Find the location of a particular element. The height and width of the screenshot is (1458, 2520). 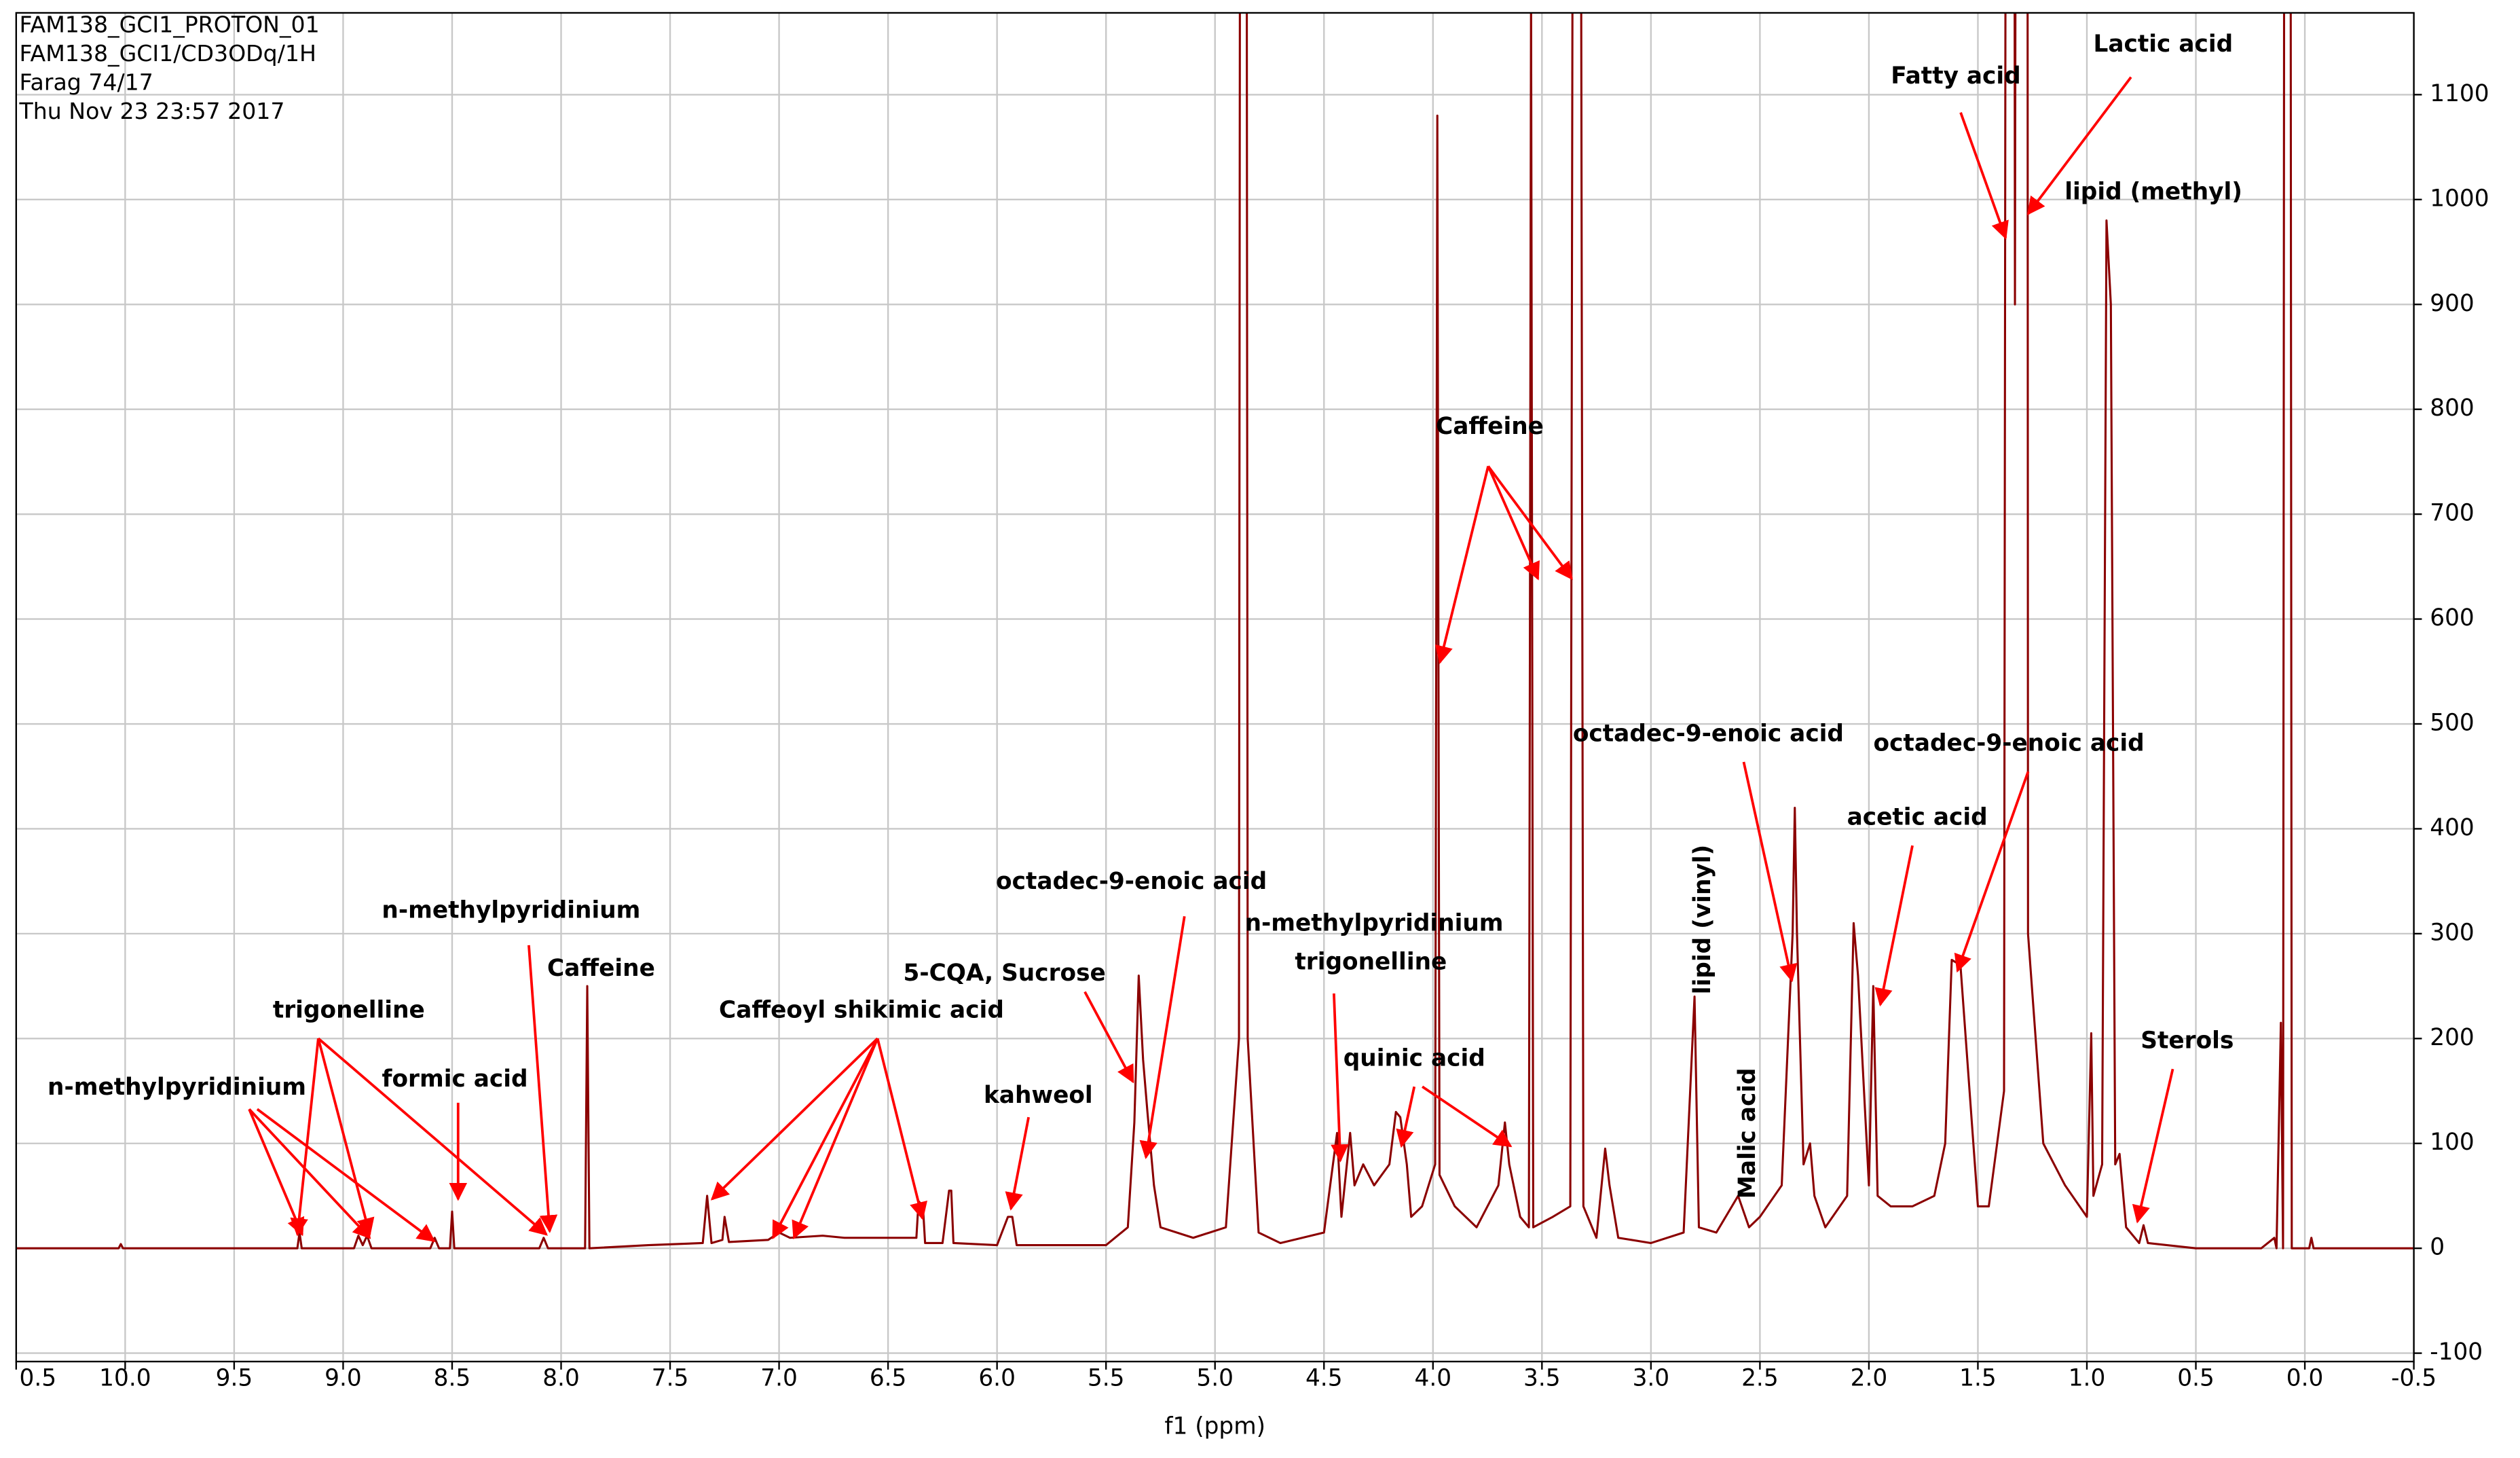

x-tick-label: 8.0 is located at coordinates (561, 1378).